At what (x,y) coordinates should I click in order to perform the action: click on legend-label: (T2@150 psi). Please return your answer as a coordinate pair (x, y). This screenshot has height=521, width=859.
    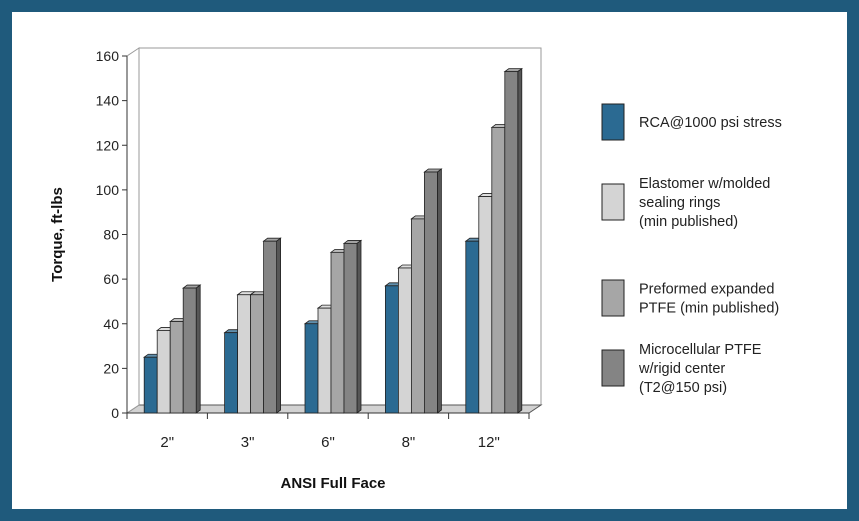
    Looking at the image, I should click on (683, 388).